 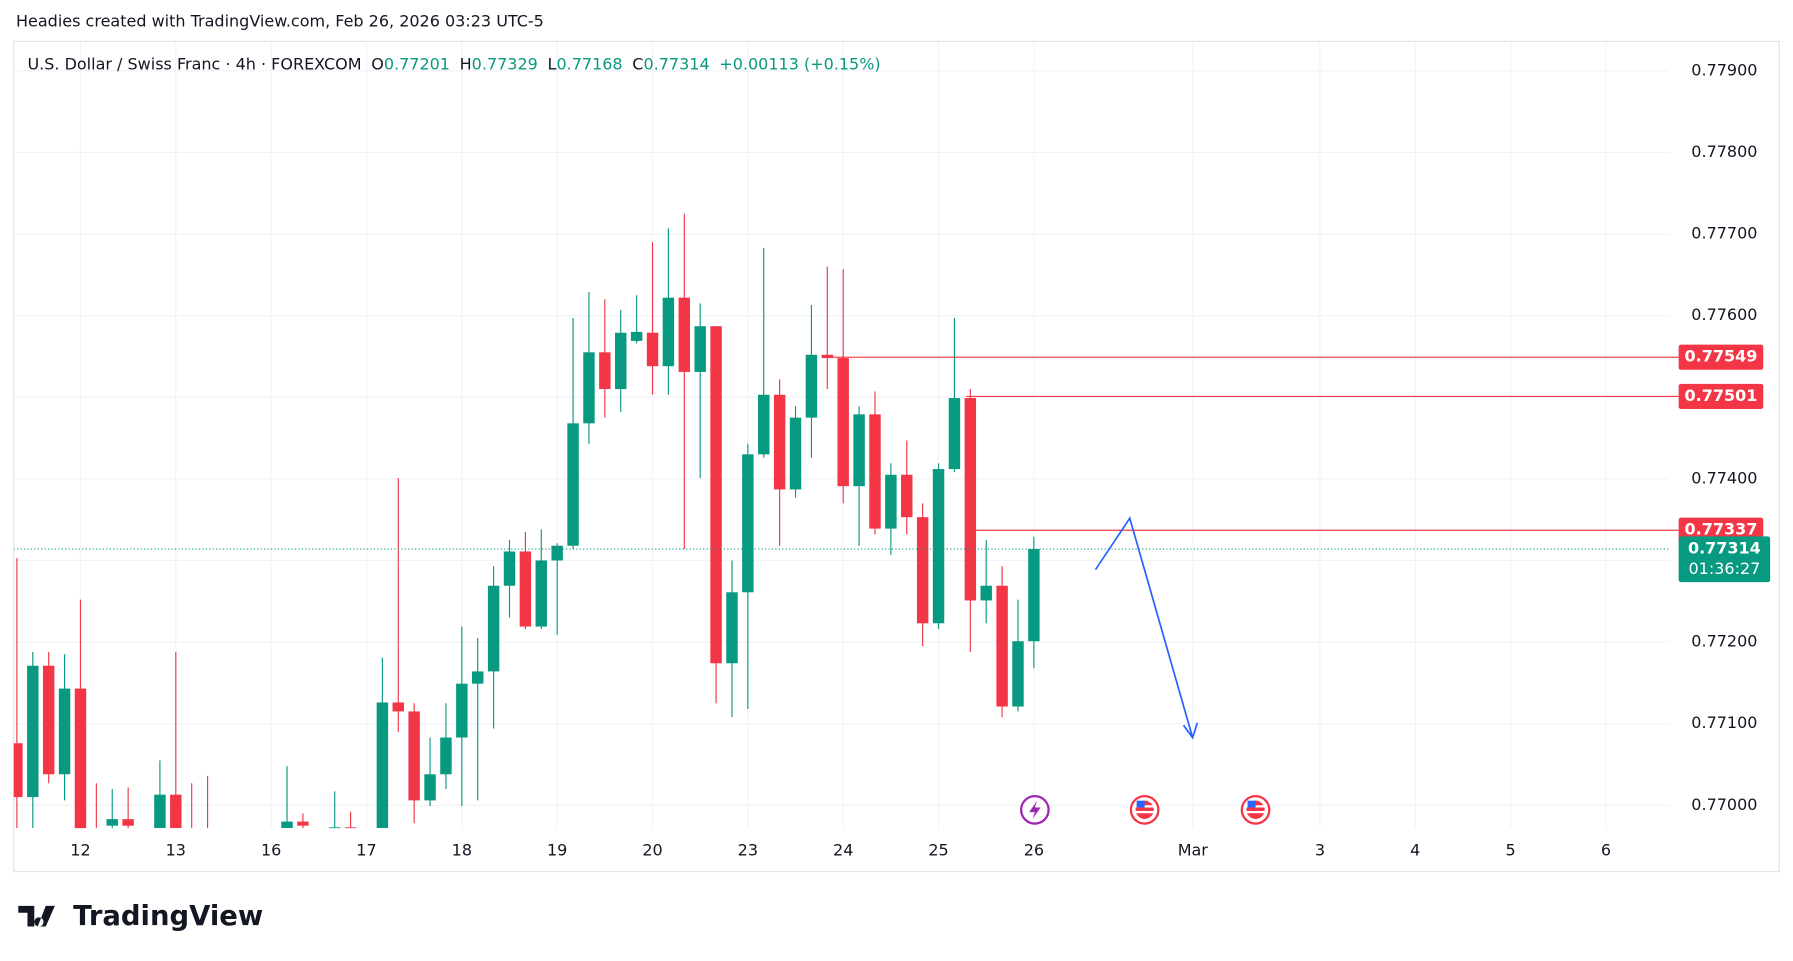 I want to click on x-tick-label: 5, so click(x=1511, y=849).